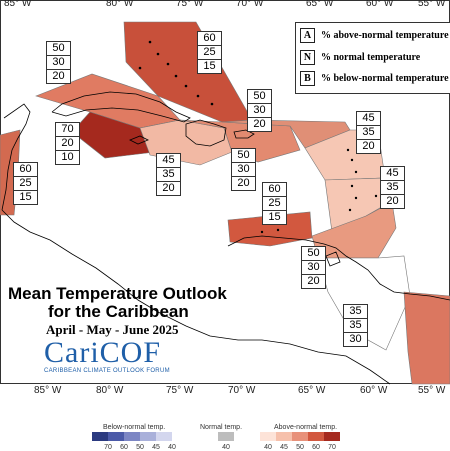  What do you see at coordinates (426, 338) in the screenshot?
I see `region-suriname-east` at bounding box center [426, 338].